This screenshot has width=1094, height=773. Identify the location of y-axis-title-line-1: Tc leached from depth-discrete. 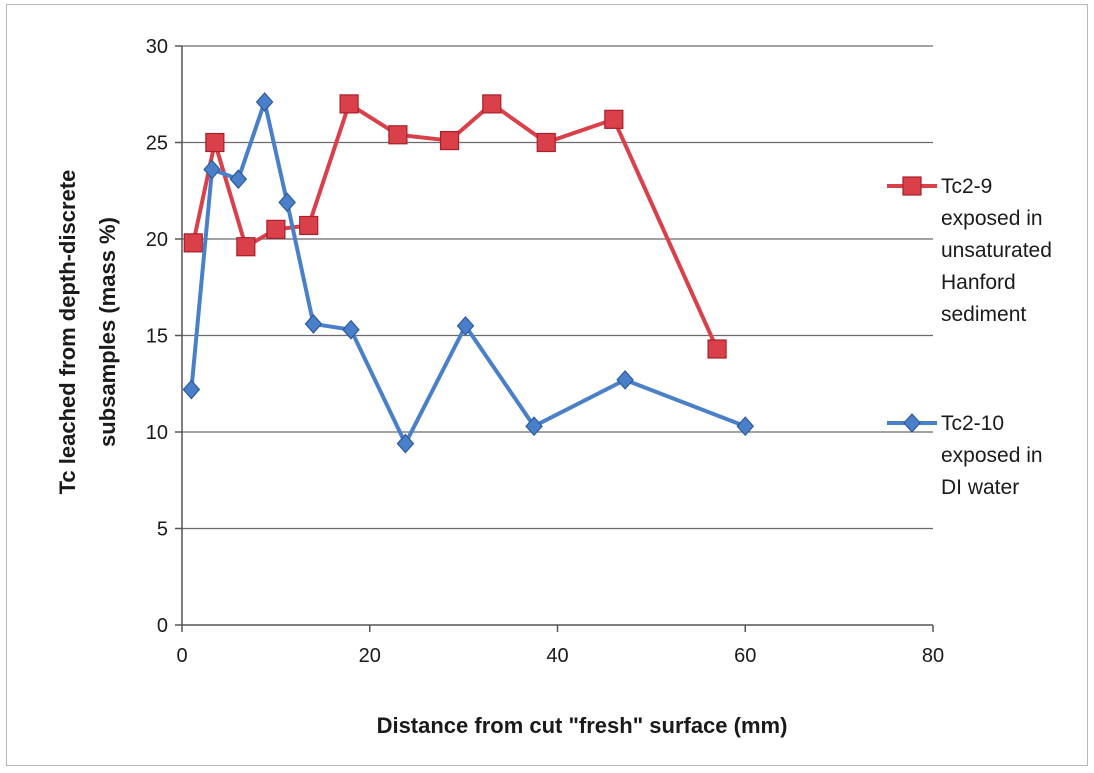
(67, 332).